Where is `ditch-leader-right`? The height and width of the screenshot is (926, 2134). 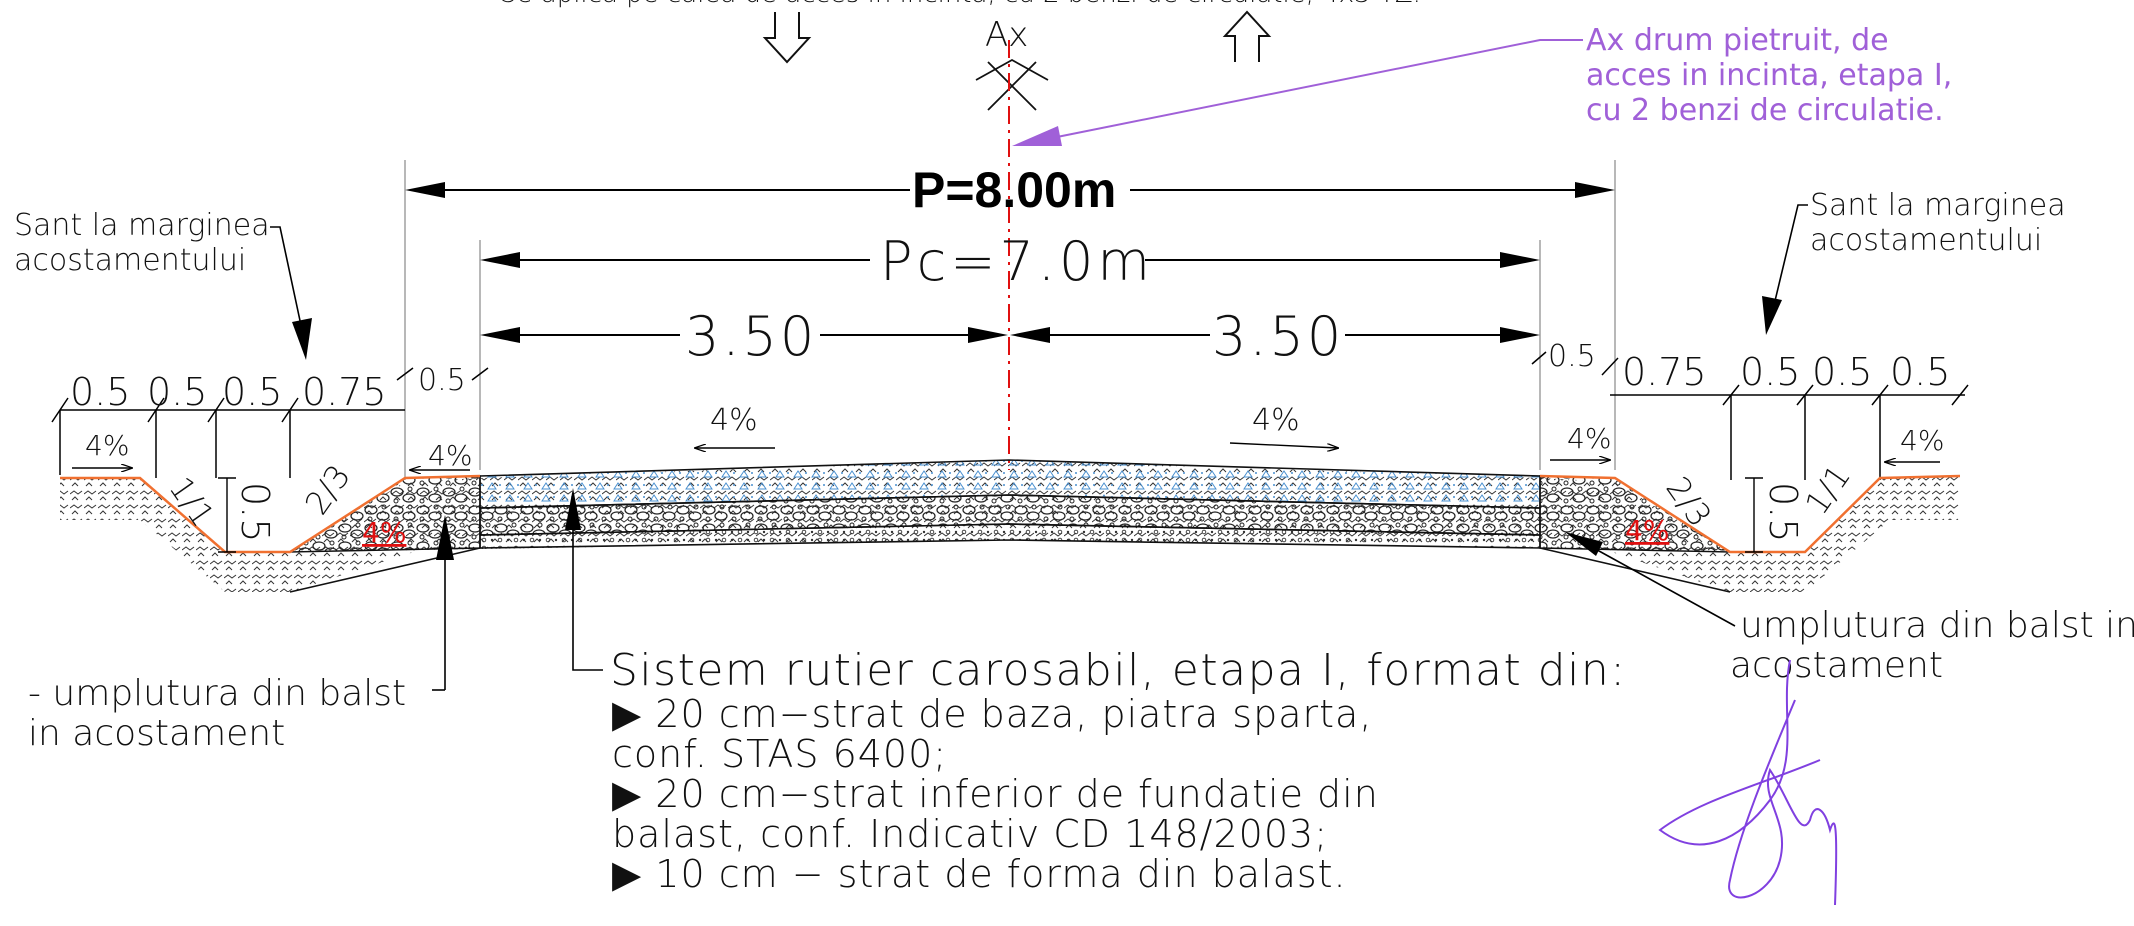 ditch-leader-right is located at coordinates (1785, 269).